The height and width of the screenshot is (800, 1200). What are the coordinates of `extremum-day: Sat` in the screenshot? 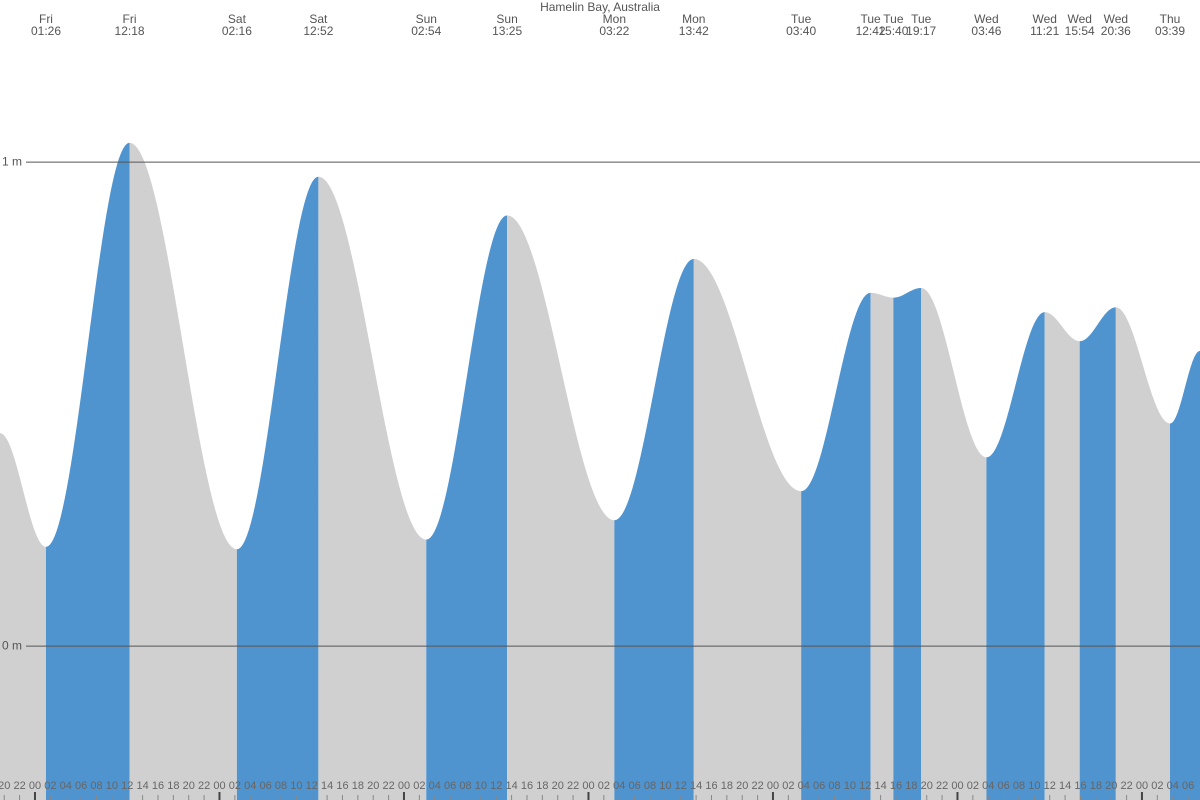 It's located at (318, 19).